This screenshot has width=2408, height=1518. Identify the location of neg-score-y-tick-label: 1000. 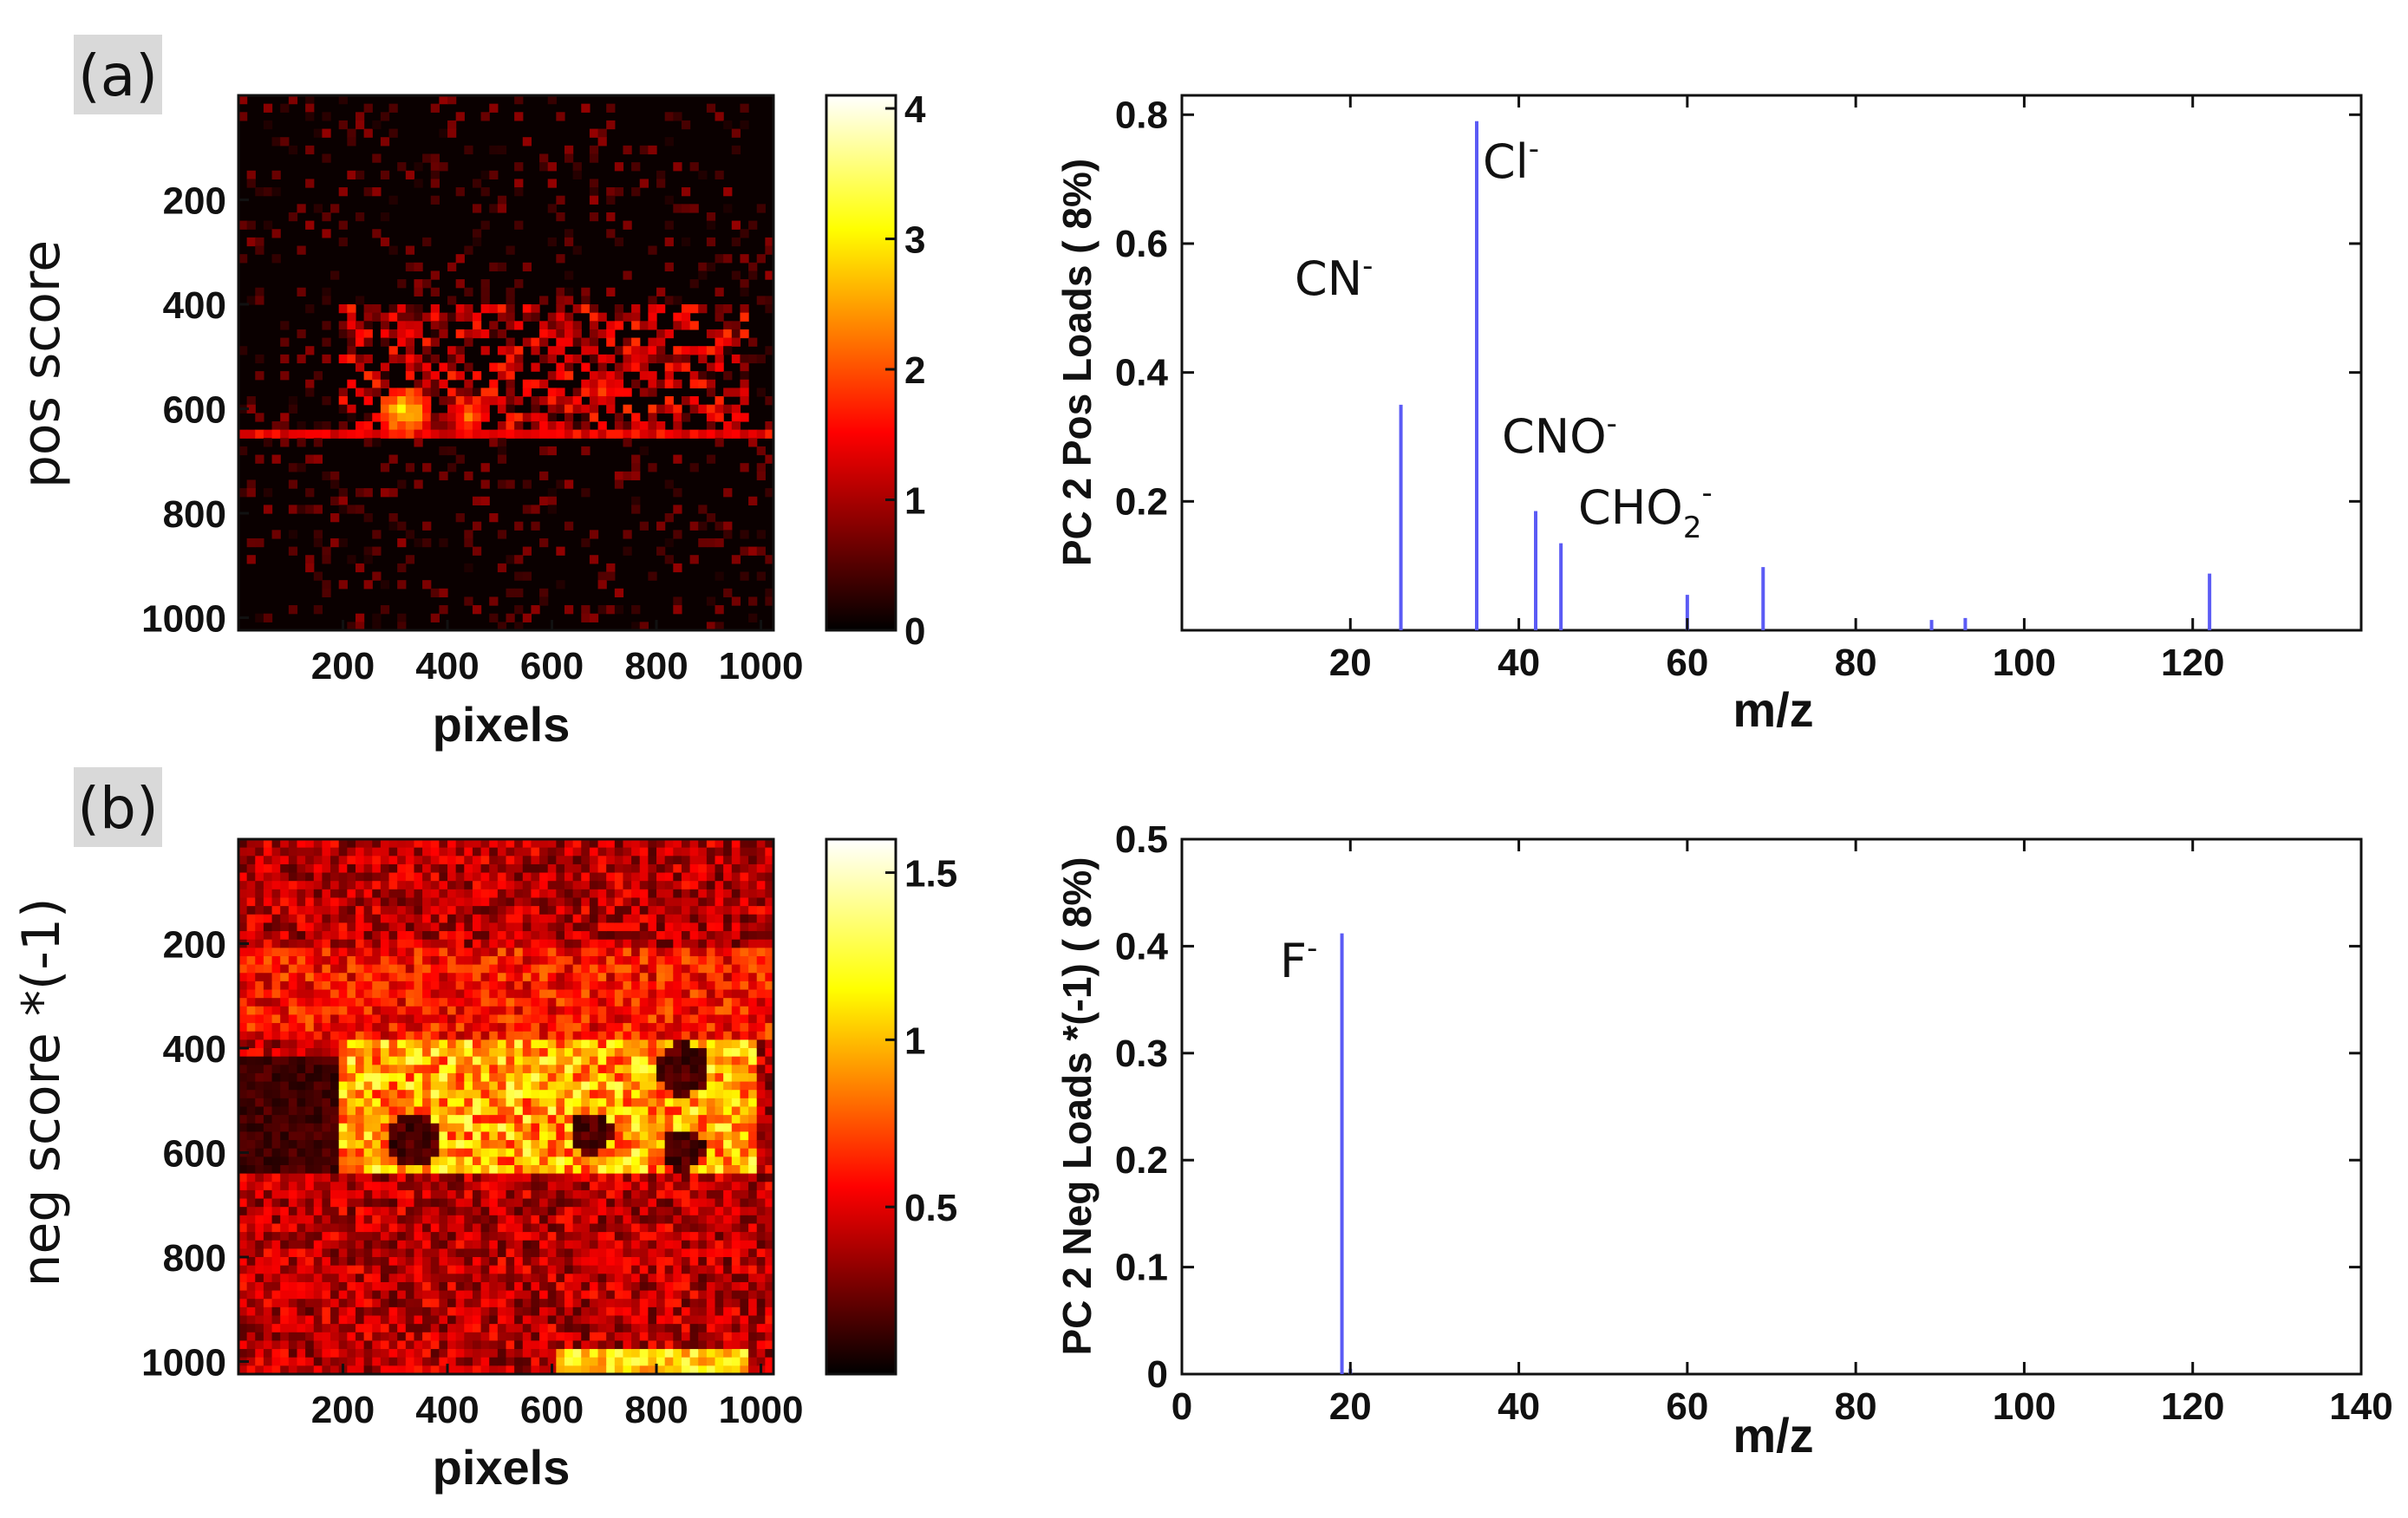
(184, 1363).